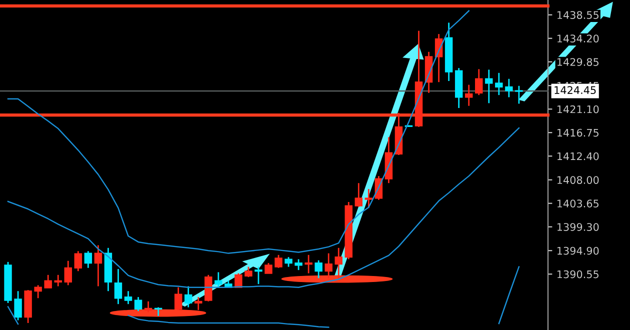 The width and height of the screenshot is (630, 330). Describe the element at coordinates (578, 227) in the screenshot. I see `y-tick-label: 1399.30` at that location.